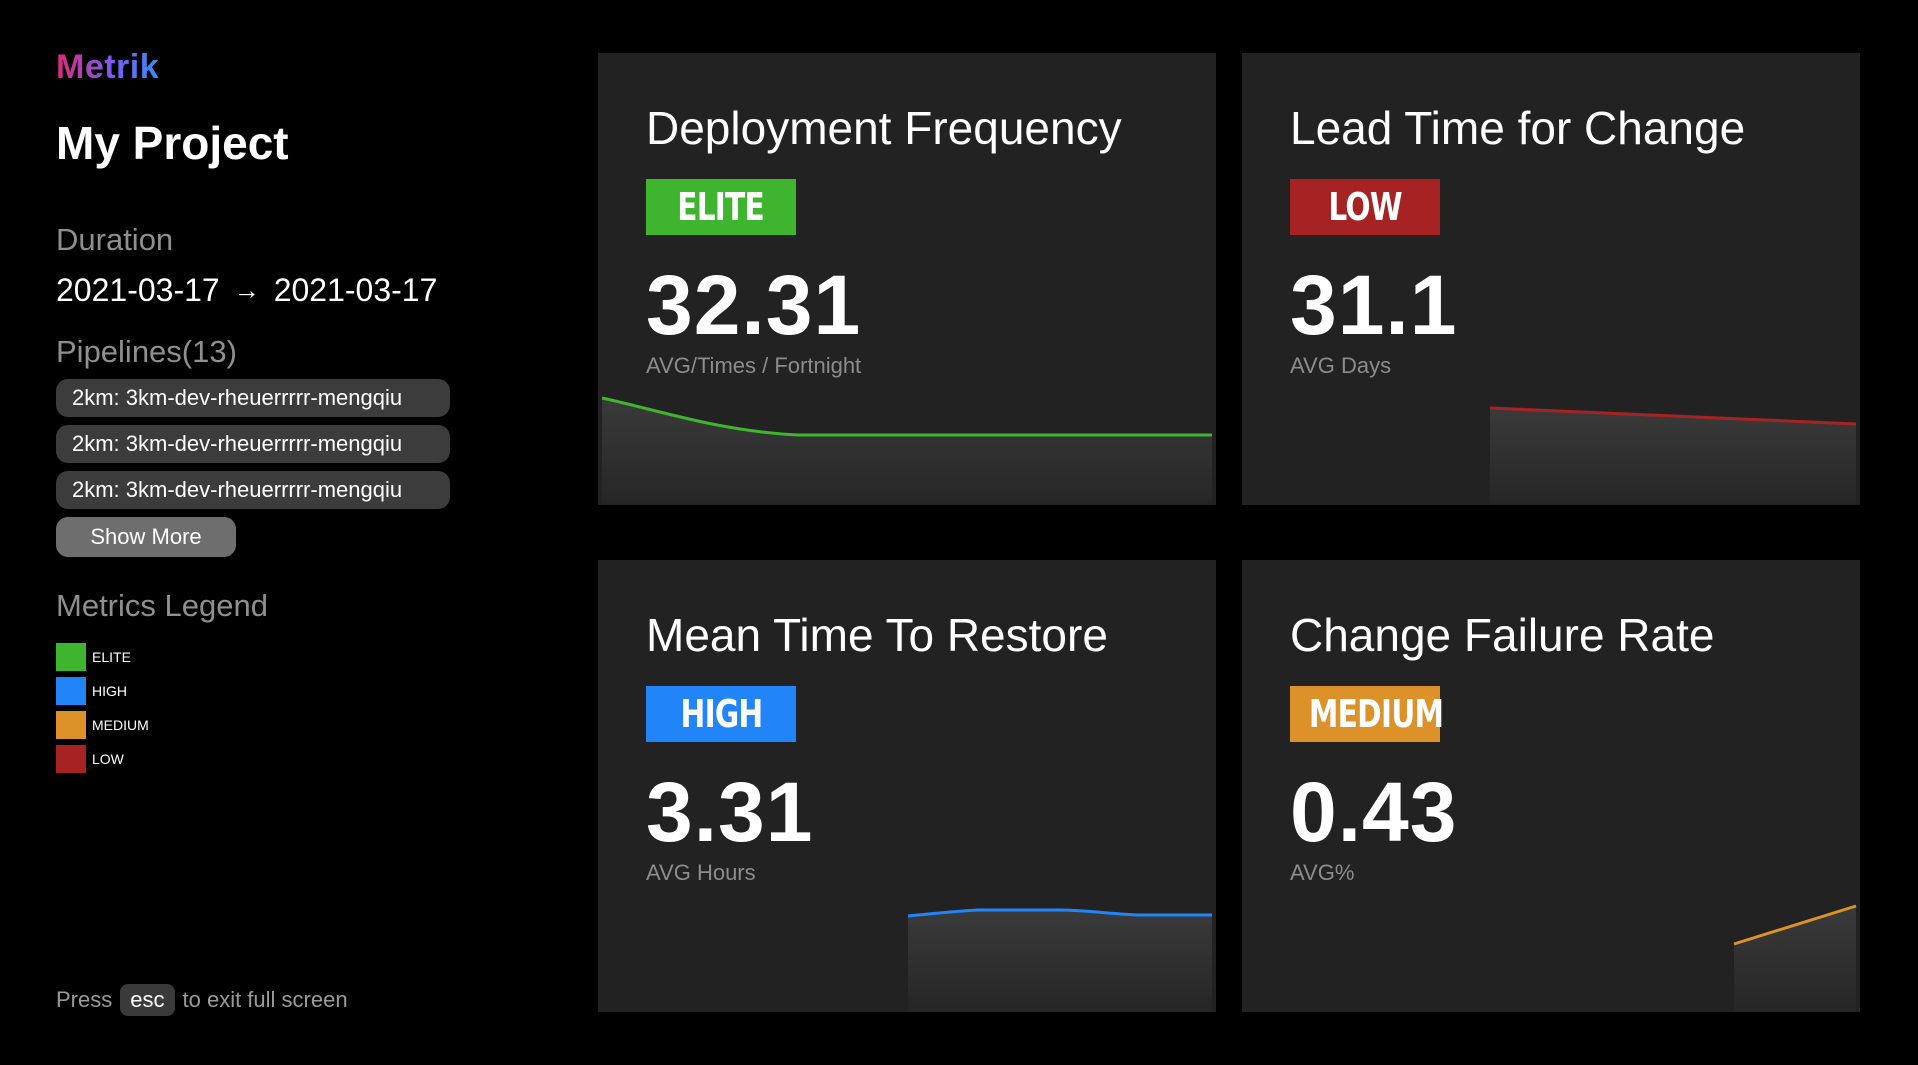 The width and height of the screenshot is (1918, 1065). Describe the element at coordinates (884, 128) in the screenshot. I see `card-title: Deployment Frequency` at that location.